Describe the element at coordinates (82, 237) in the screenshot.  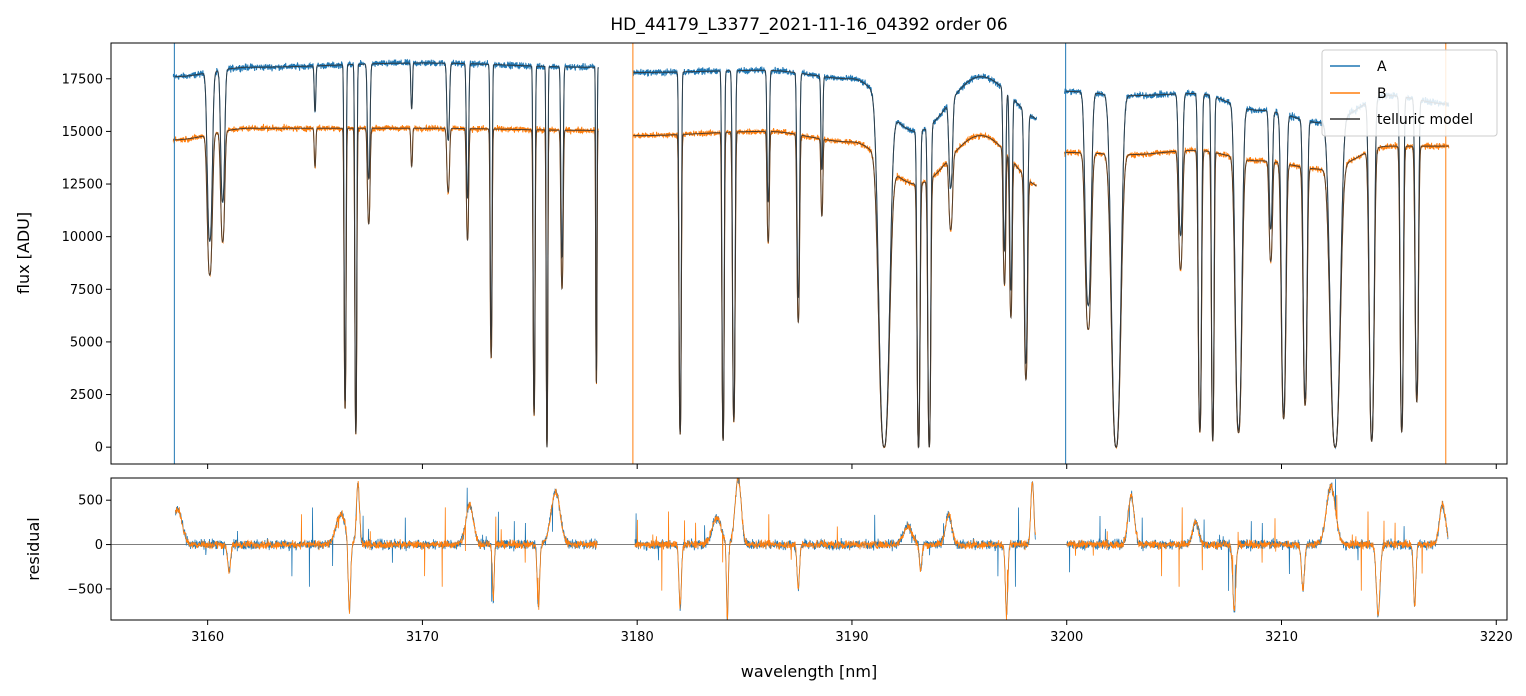
I see `y-tick-label: 10000` at that location.